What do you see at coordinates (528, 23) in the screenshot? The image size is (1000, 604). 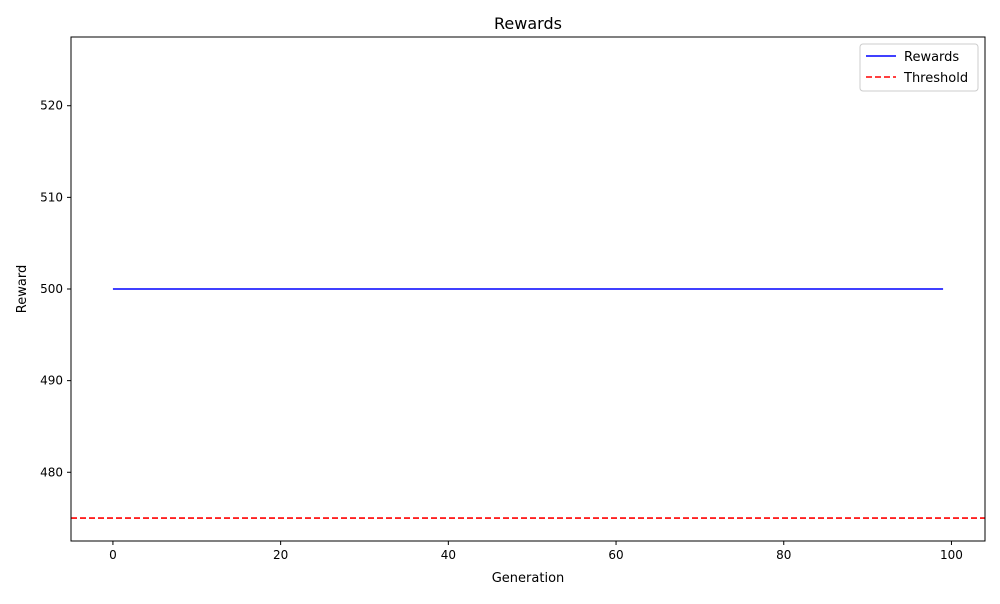 I see `chart-title: Rewards` at bounding box center [528, 23].